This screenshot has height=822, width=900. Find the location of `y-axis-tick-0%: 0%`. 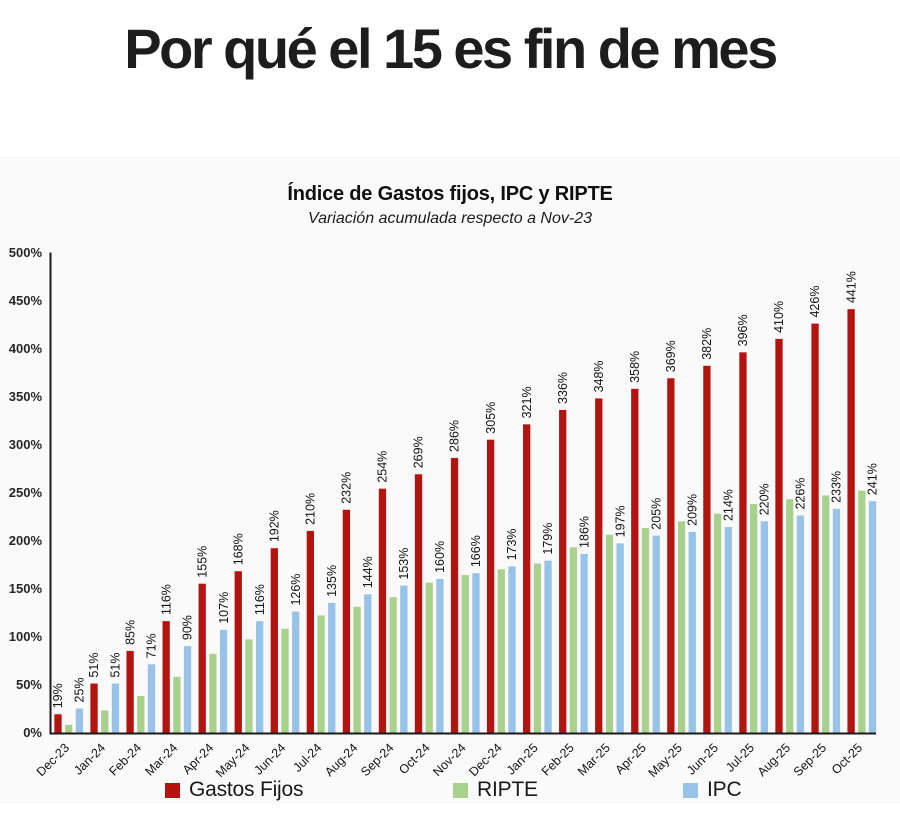

y-axis-tick-0%: 0% is located at coordinates (32, 732).